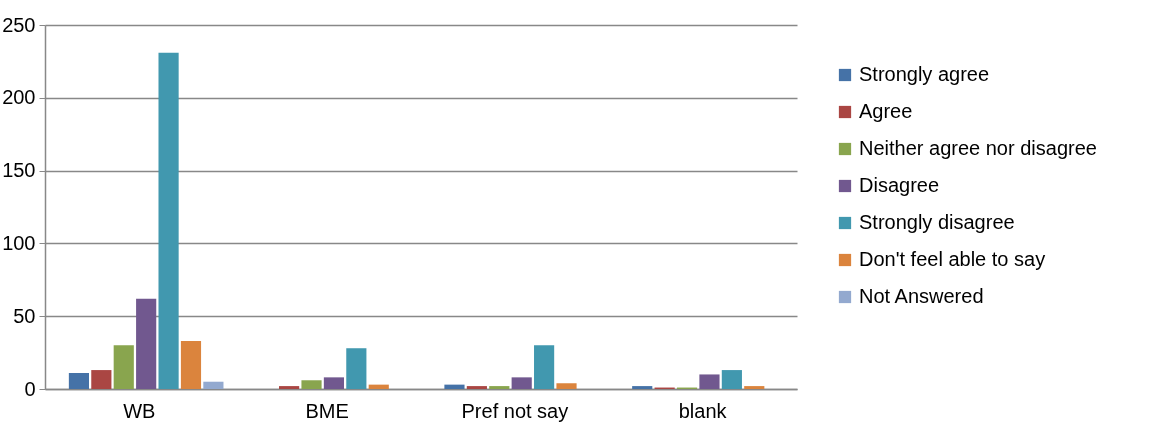  Describe the element at coordinates (139, 410) in the screenshot. I see `x-tick-label: WB` at that location.